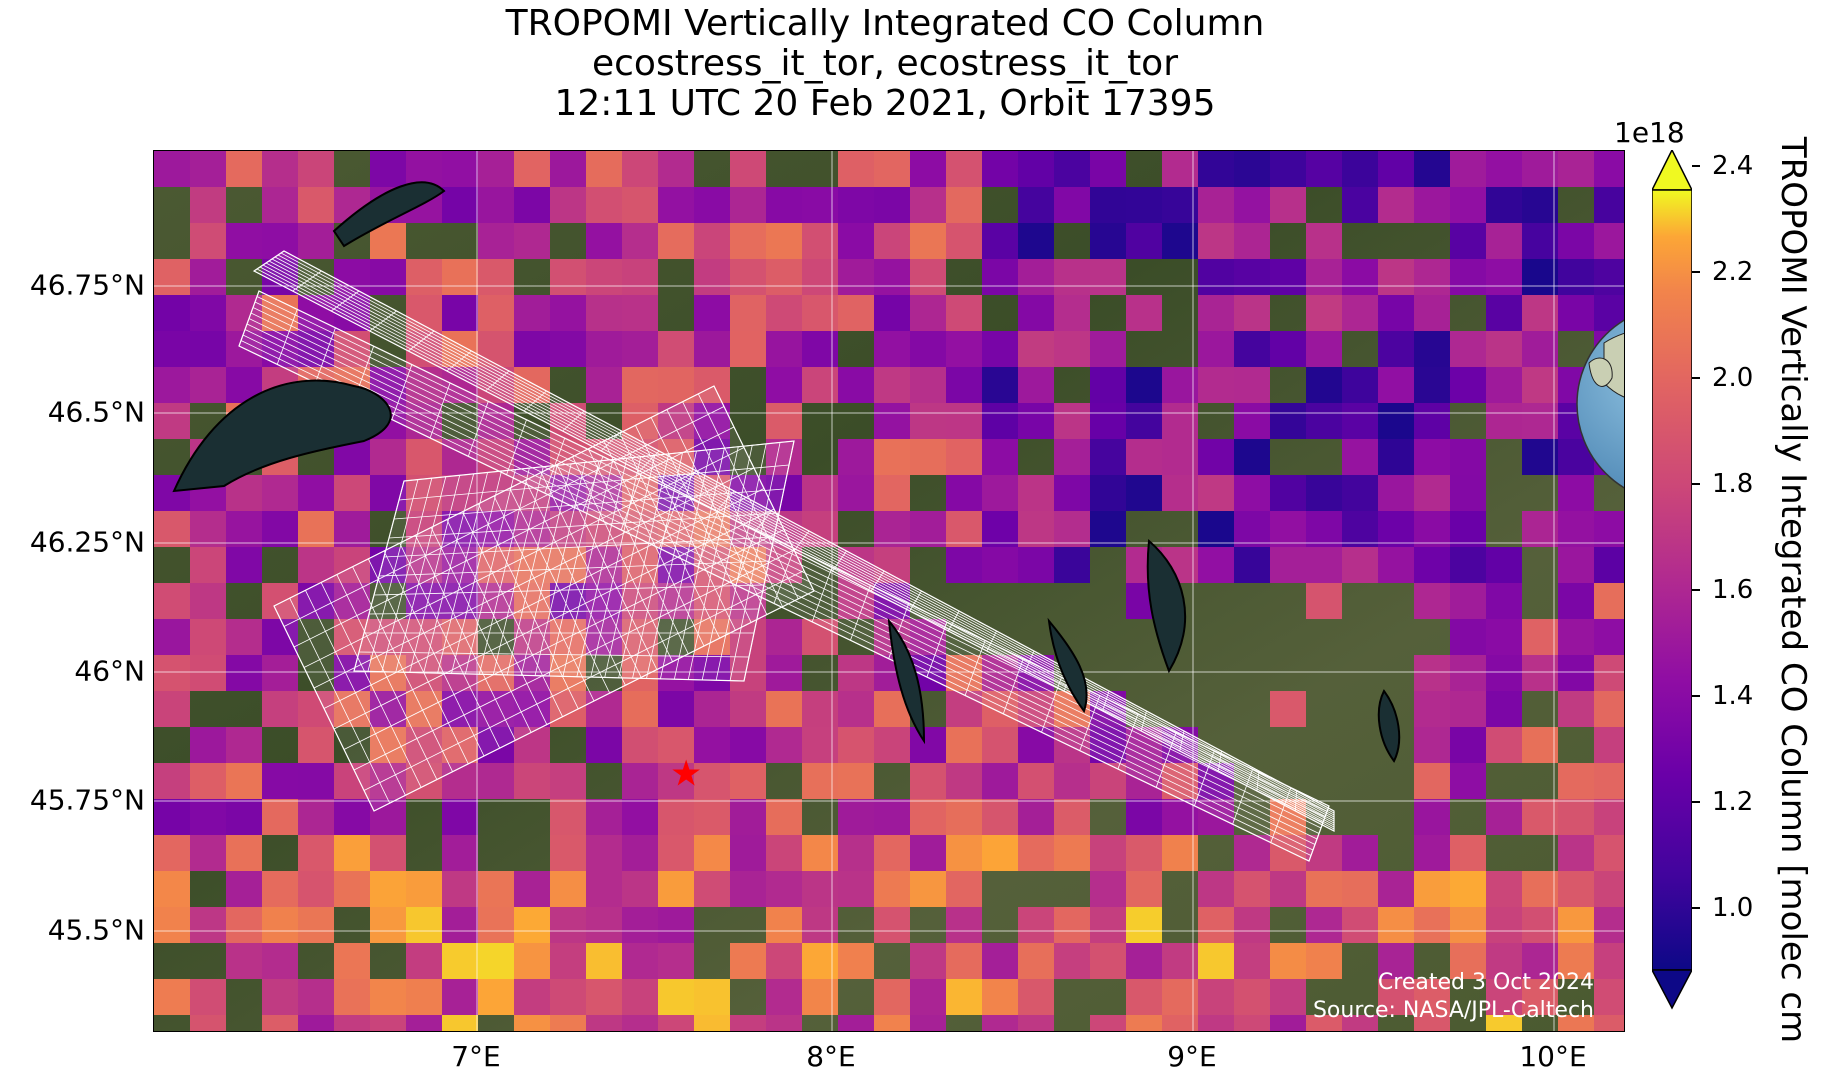 Image resolution: width=1821 pixels, height=1090 pixels. I want to click on globe-inset: ★, so click(1600, 404).